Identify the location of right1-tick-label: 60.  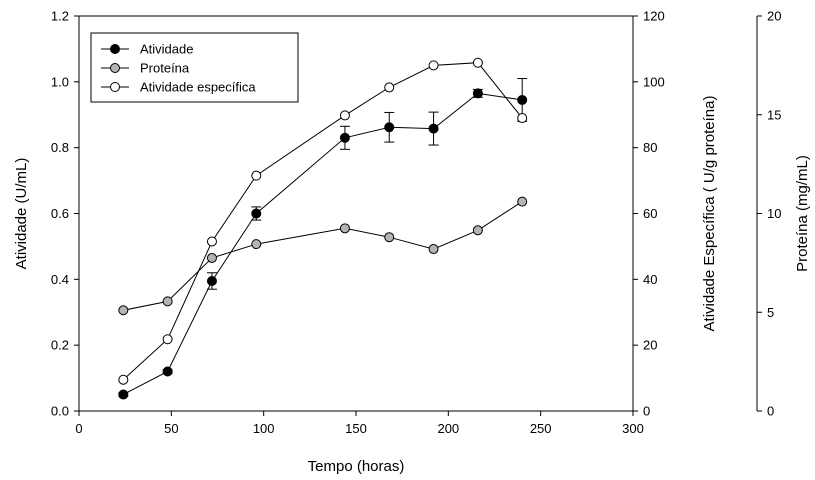
(650, 213).